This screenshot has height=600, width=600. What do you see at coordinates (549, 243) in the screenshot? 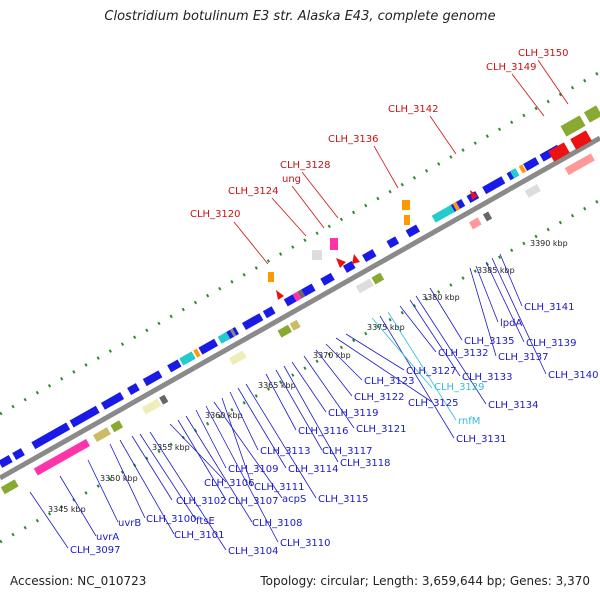
I see `tick-label: 3390 kbp` at bounding box center [549, 243].